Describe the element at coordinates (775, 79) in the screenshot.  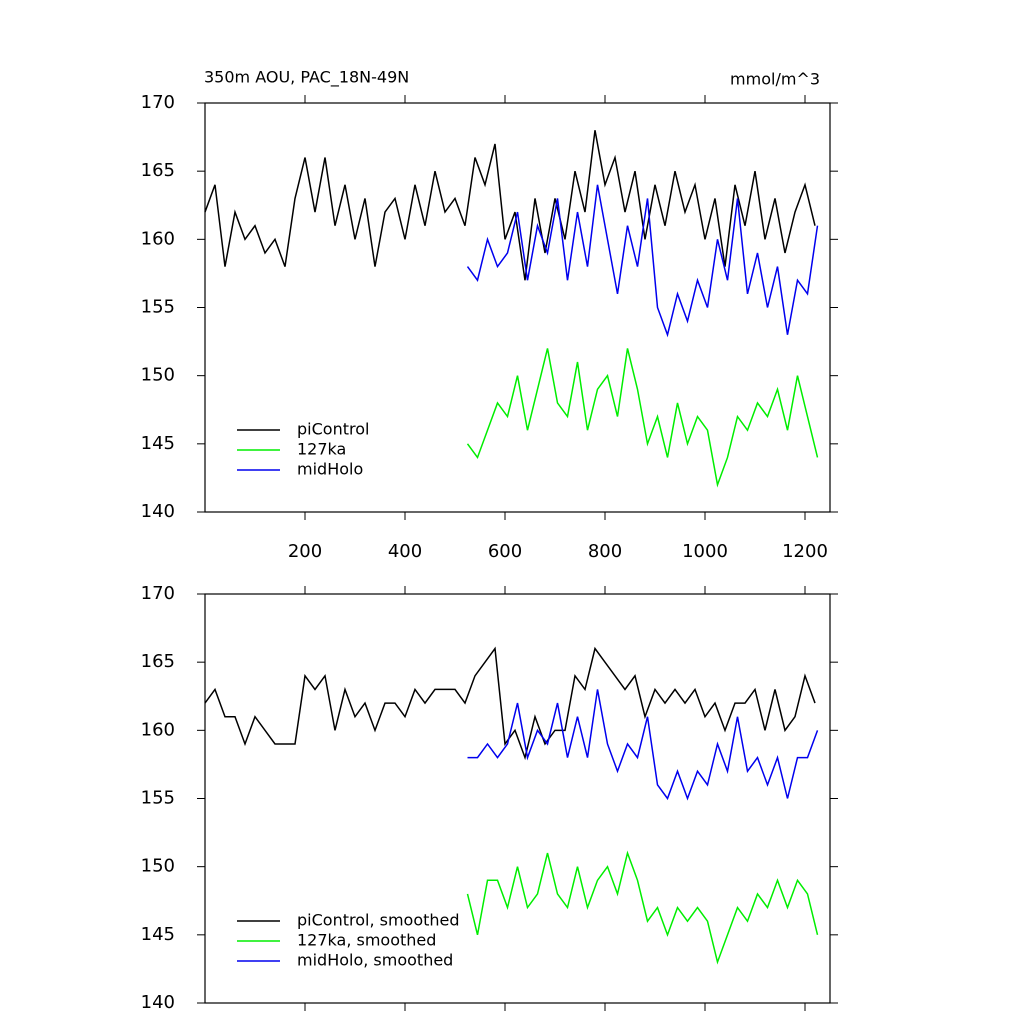
I see `units-label: mmol/m^3` at that location.